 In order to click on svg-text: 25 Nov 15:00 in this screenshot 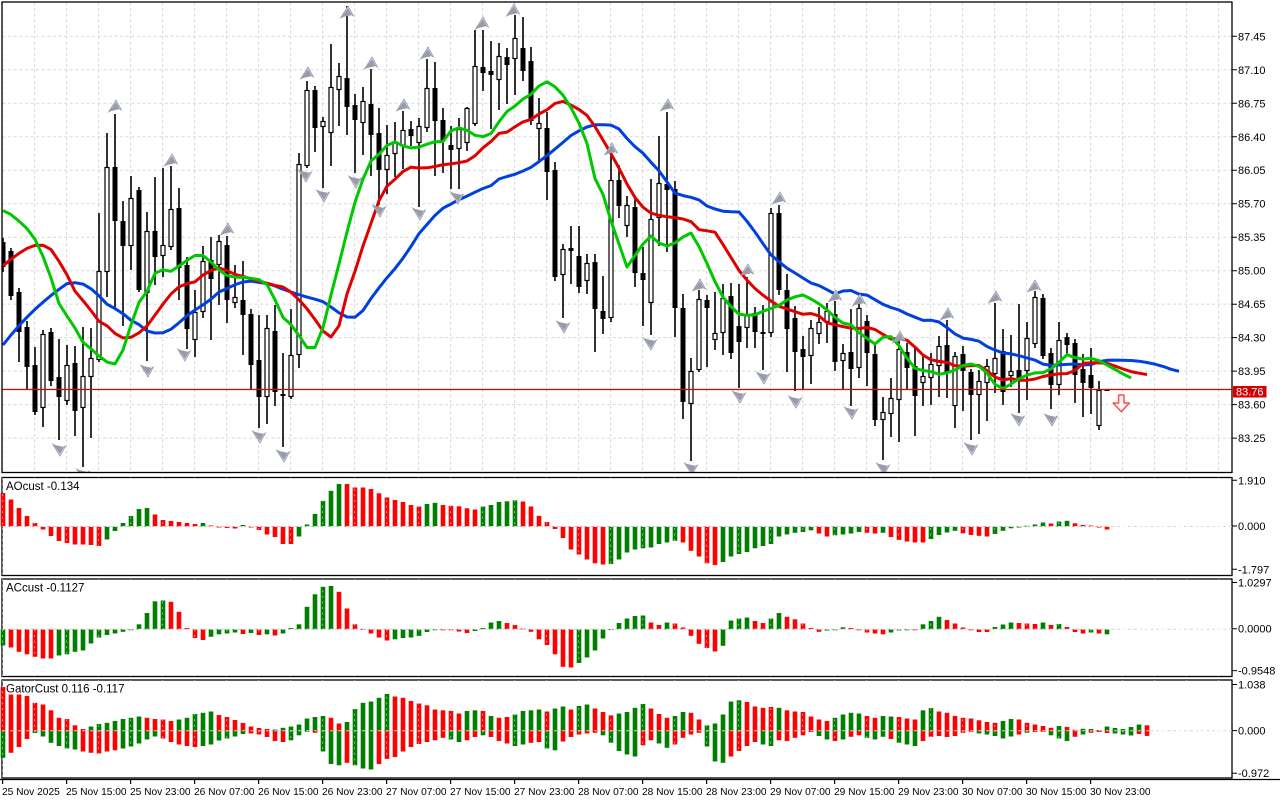, I will do `click(96, 792)`.